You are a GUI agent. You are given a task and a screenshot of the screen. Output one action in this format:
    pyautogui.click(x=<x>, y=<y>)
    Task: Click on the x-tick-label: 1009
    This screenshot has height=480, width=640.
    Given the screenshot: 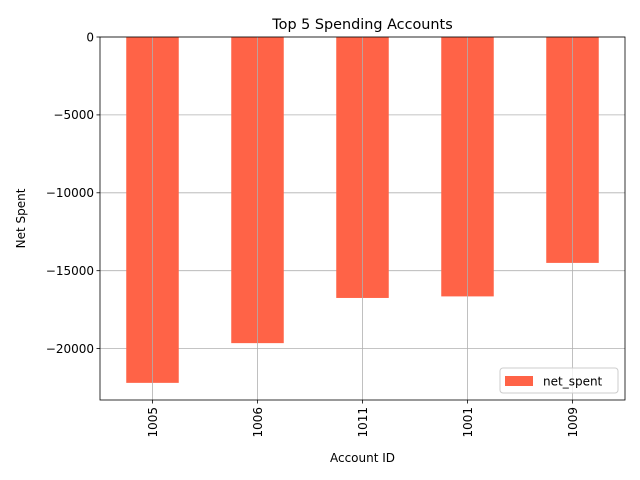 What is the action you would take?
    pyautogui.click(x=573, y=422)
    